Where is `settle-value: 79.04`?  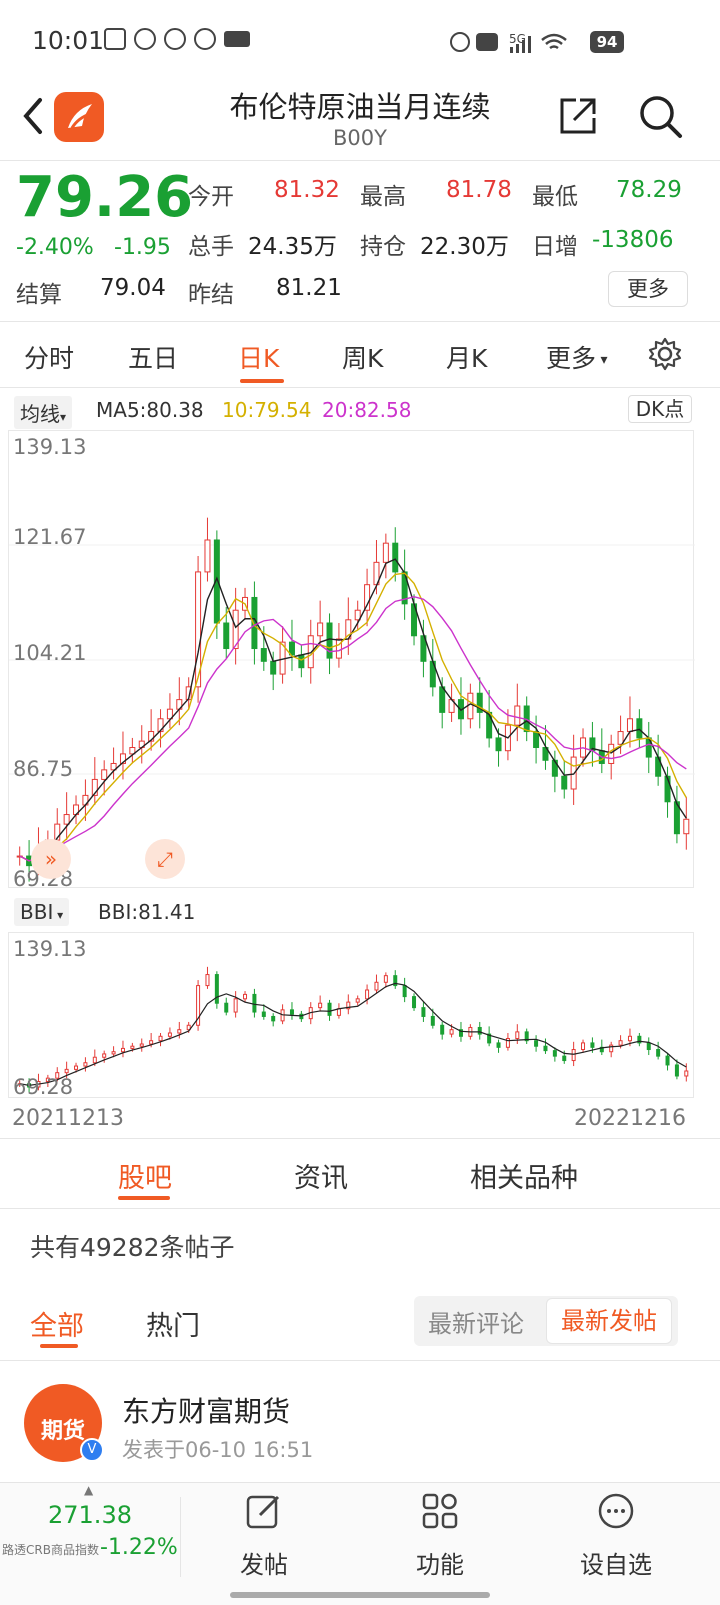
settle-value: 79.04 is located at coordinates (133, 288).